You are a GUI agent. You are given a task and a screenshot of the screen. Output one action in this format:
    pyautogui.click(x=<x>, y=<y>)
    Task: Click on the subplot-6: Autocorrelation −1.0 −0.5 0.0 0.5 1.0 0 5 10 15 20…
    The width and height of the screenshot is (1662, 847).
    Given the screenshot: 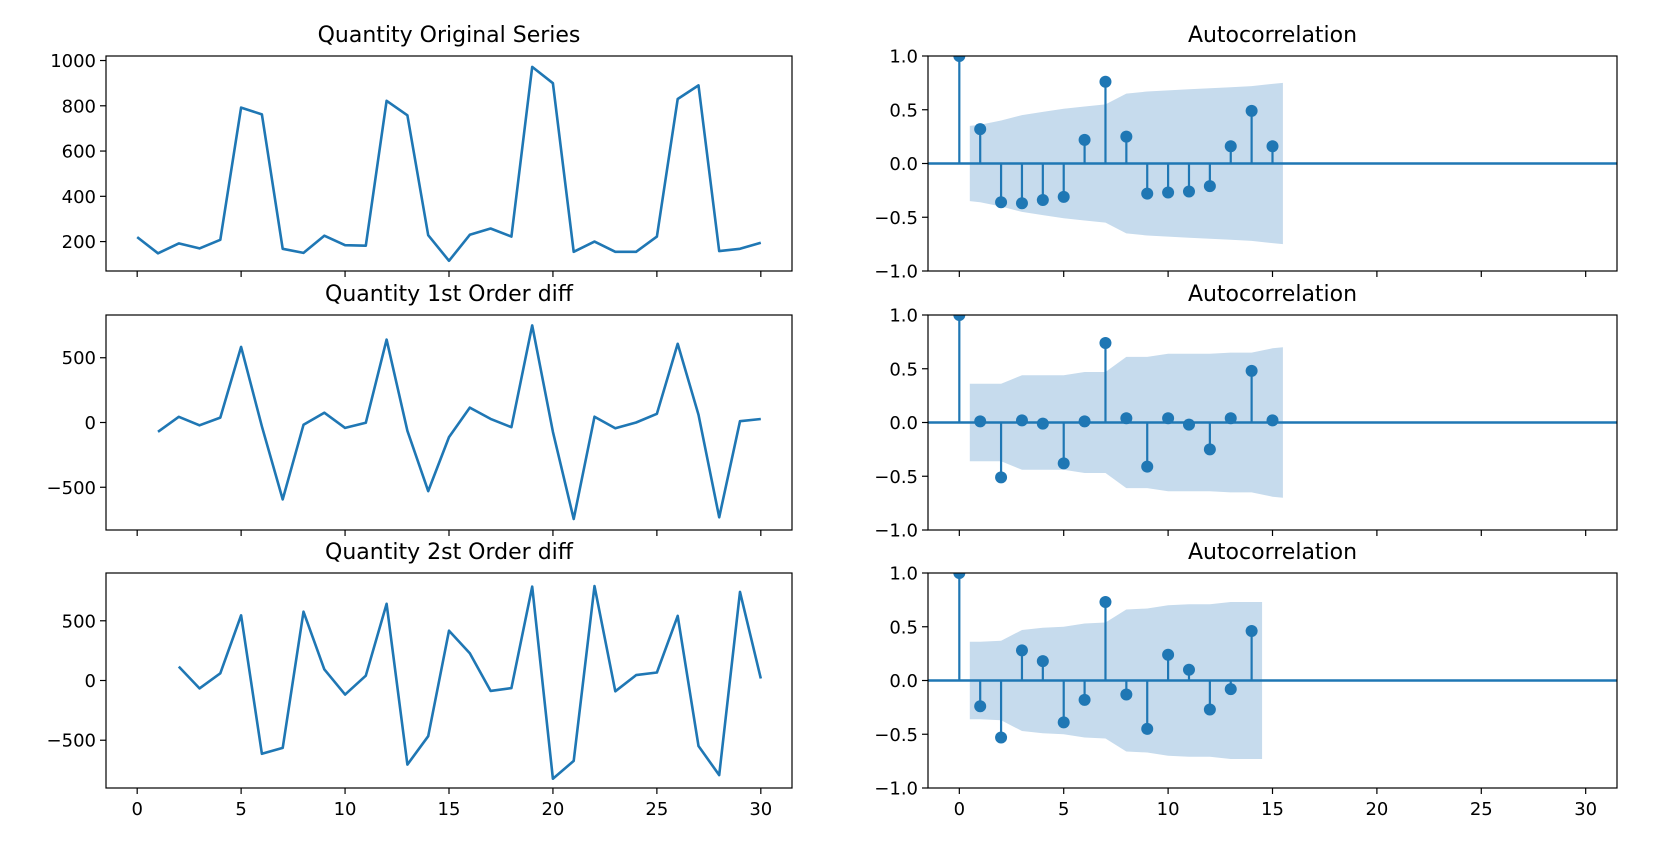 What is the action you would take?
    pyautogui.click(x=1246, y=680)
    